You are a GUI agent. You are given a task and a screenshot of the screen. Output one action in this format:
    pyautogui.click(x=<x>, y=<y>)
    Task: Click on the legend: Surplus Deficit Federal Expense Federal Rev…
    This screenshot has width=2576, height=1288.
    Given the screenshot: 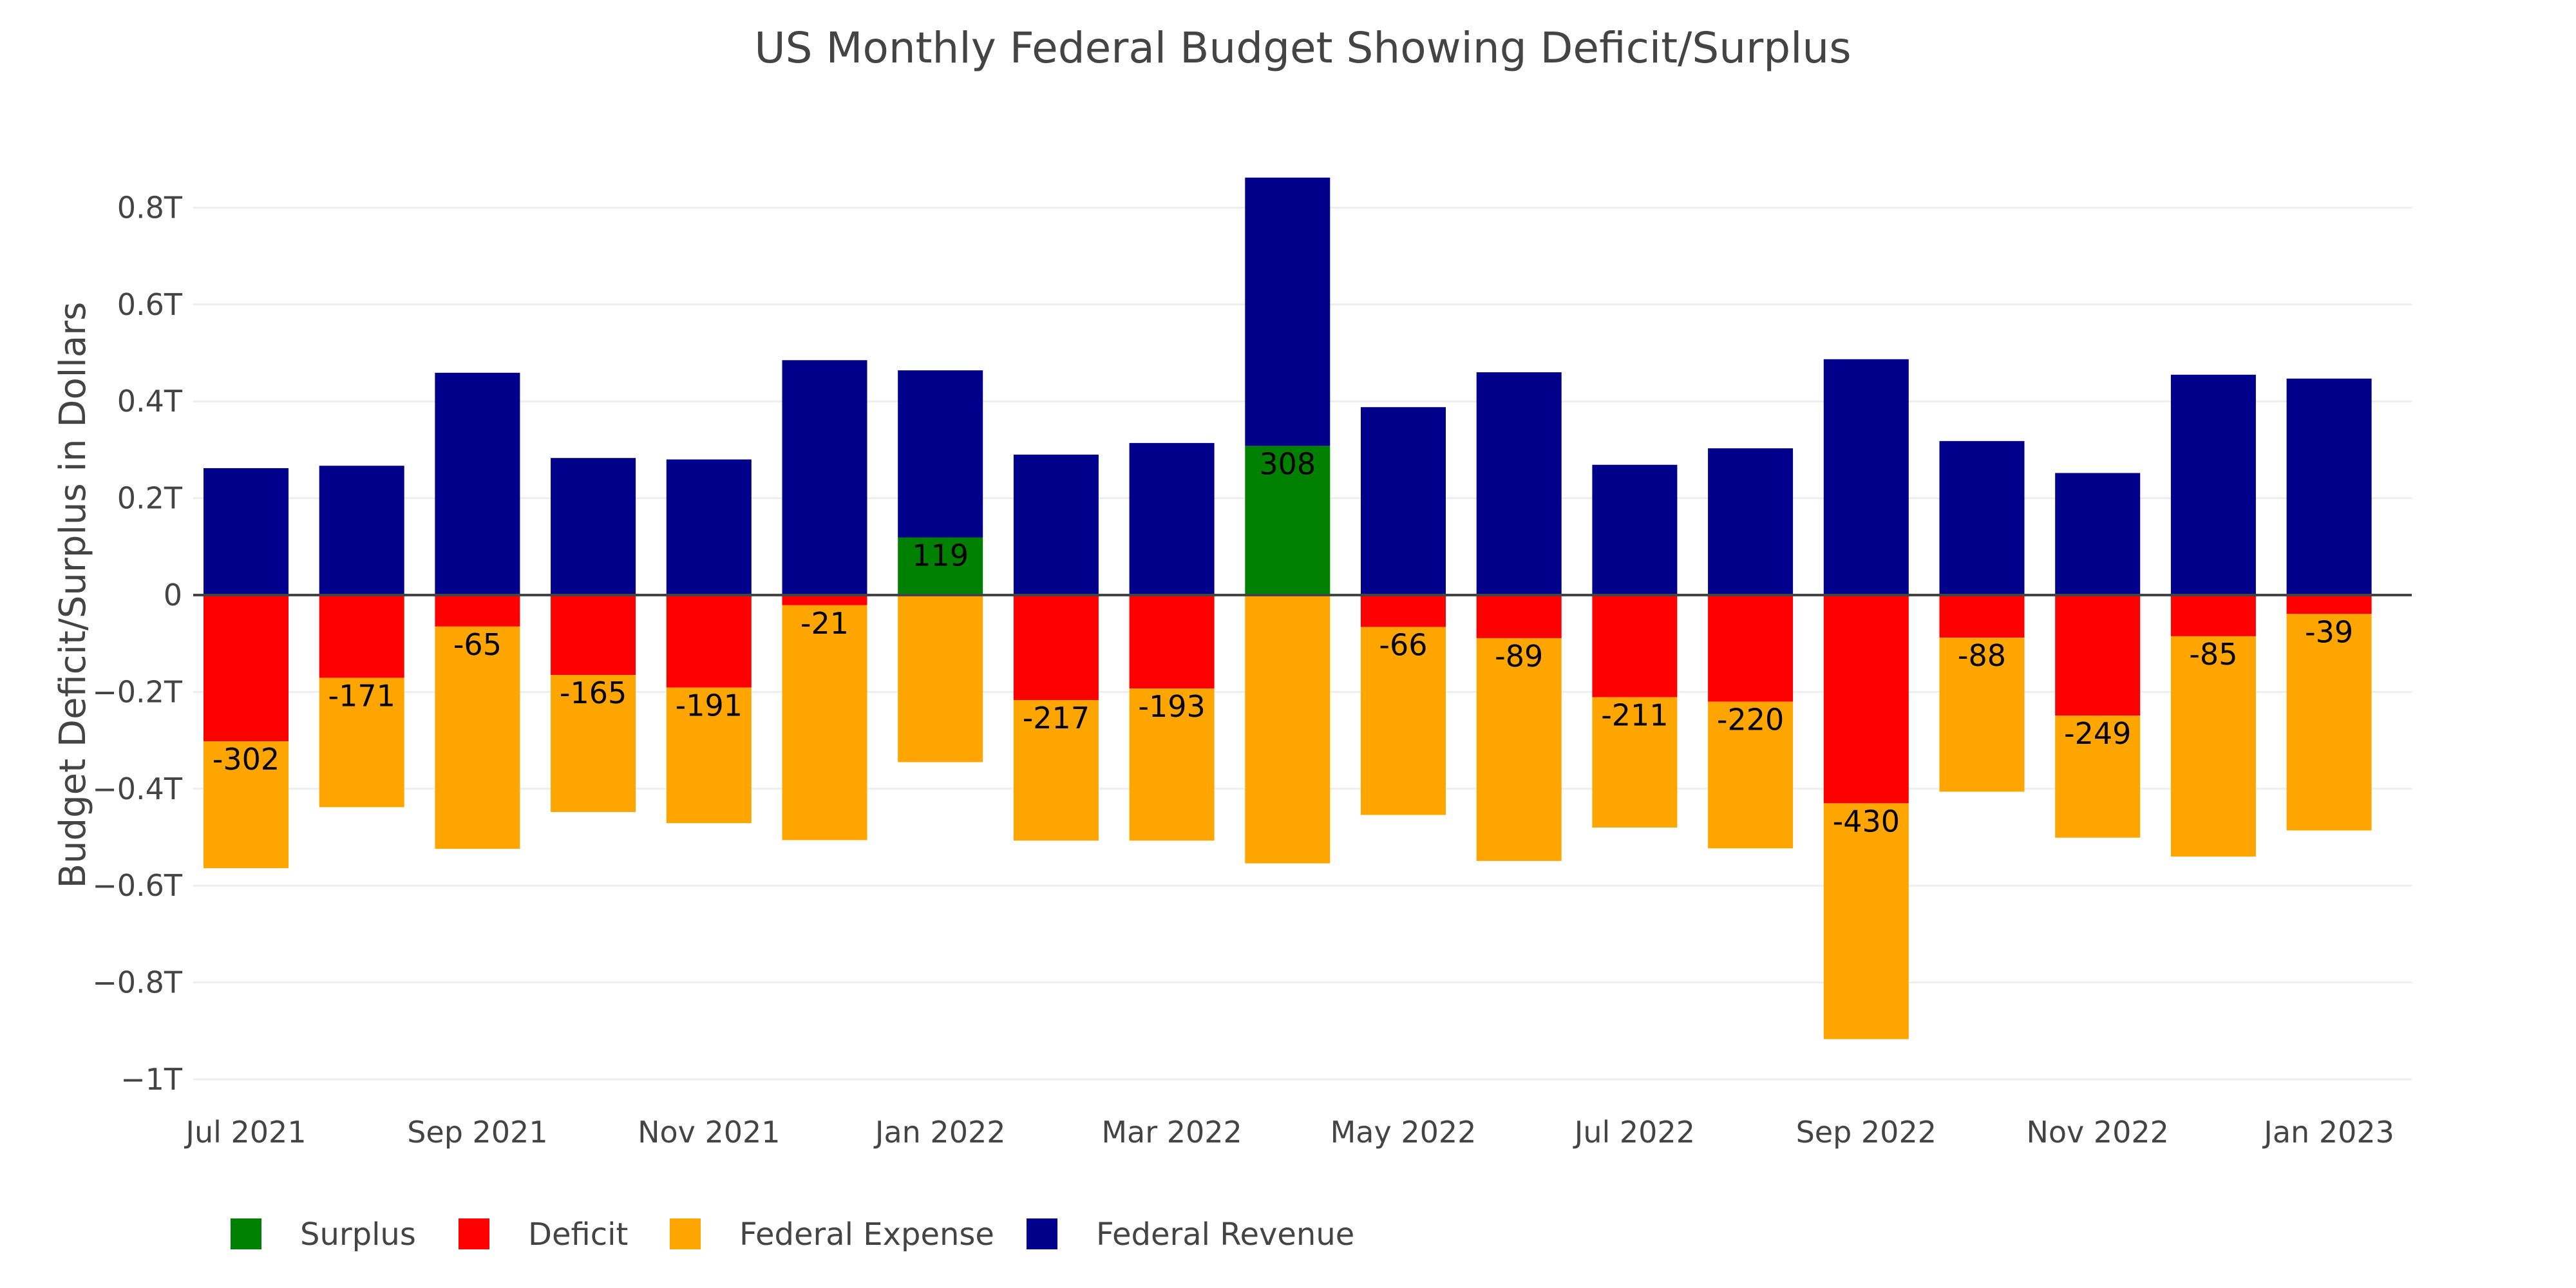 What is the action you would take?
    pyautogui.click(x=792, y=1235)
    